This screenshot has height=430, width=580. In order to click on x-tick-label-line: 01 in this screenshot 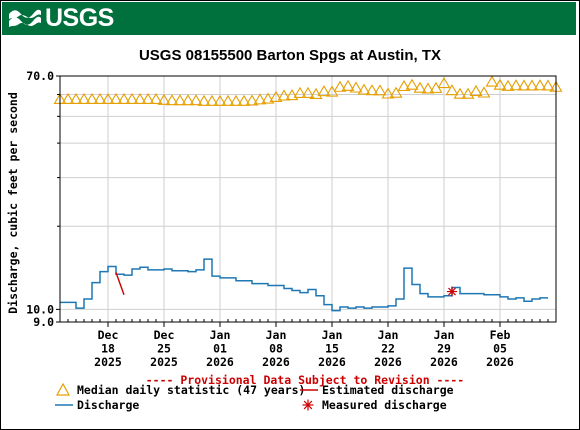, I will do `click(220, 349)`.